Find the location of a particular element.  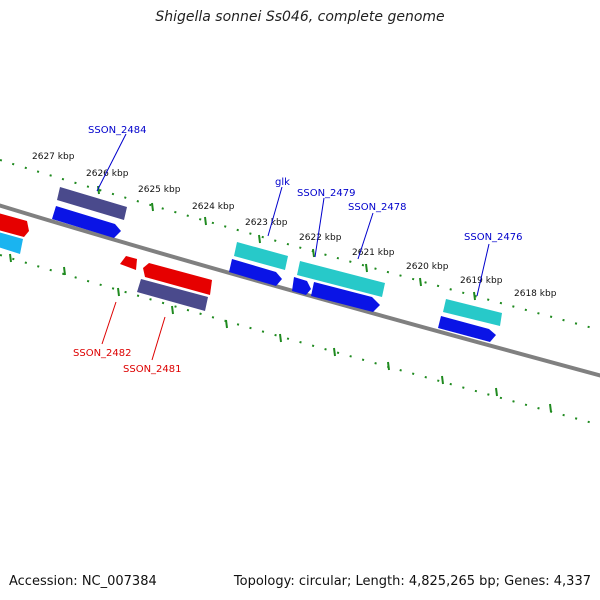

cds-ssoN2478-inner is located at coordinates (345, 297).